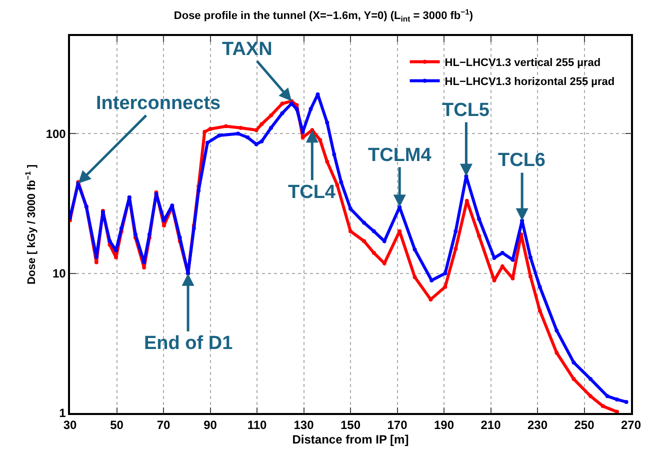 The width and height of the screenshot is (647, 455). What do you see at coordinates (400, 155) in the screenshot?
I see `annotation: TCLM4` at bounding box center [400, 155].